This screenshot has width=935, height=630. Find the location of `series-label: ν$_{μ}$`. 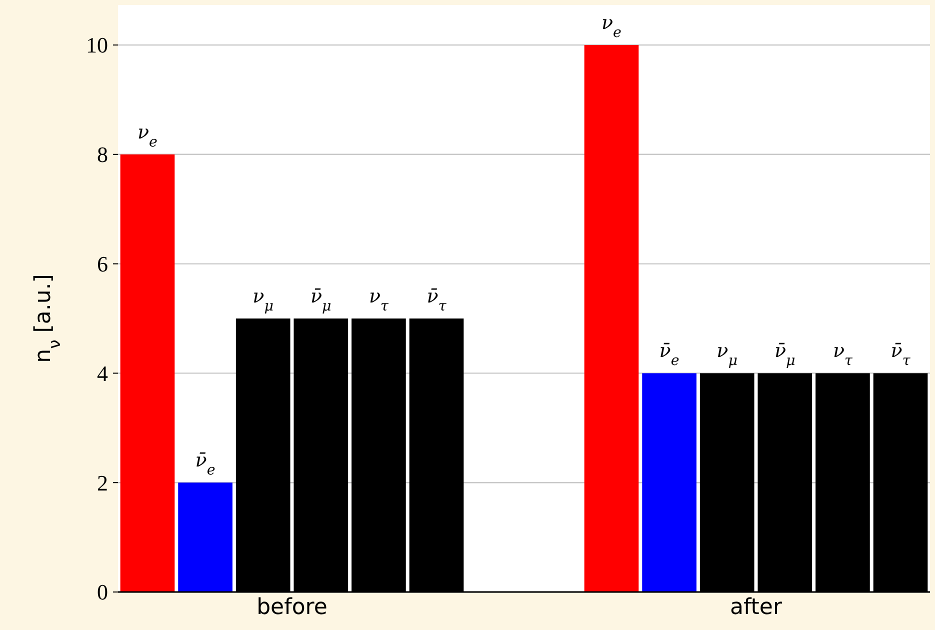

series-label: ν$_{μ}$ is located at coordinates (263, 300).